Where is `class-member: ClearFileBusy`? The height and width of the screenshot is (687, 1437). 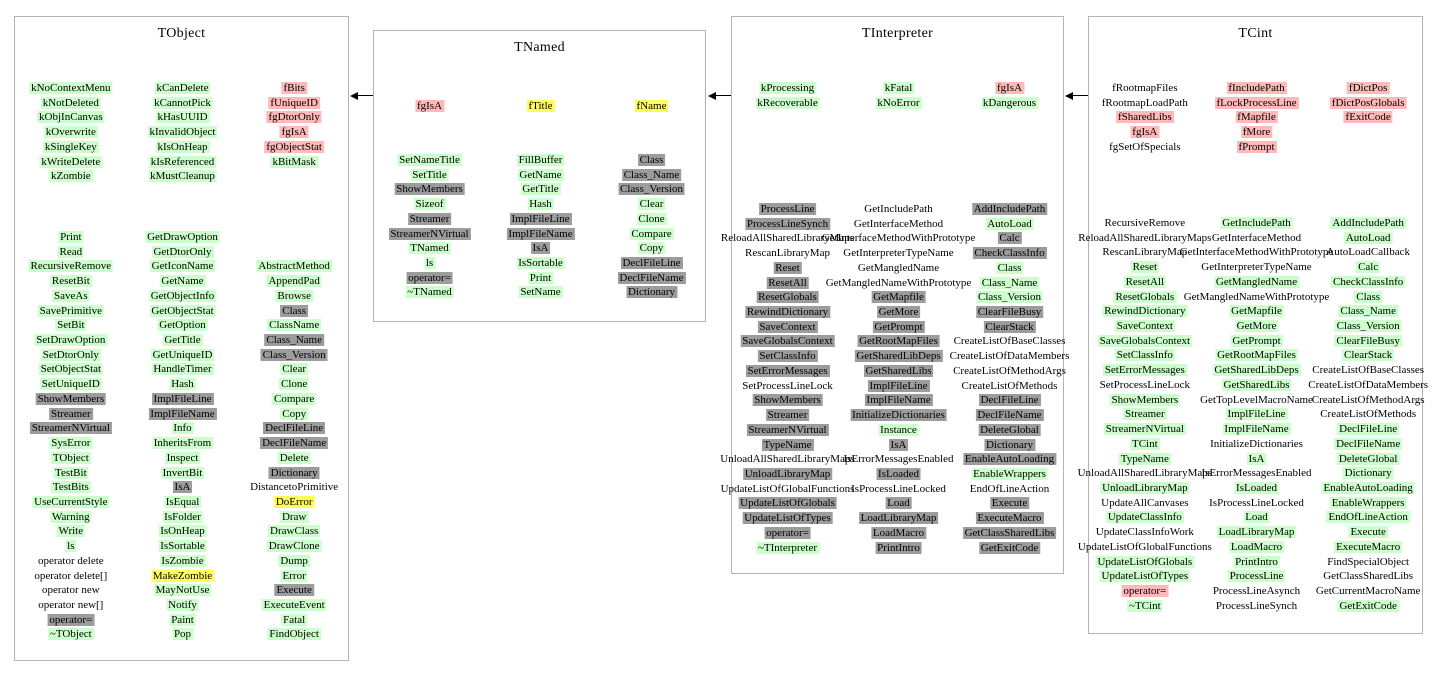 class-member: ClearFileBusy is located at coordinates (1009, 312).